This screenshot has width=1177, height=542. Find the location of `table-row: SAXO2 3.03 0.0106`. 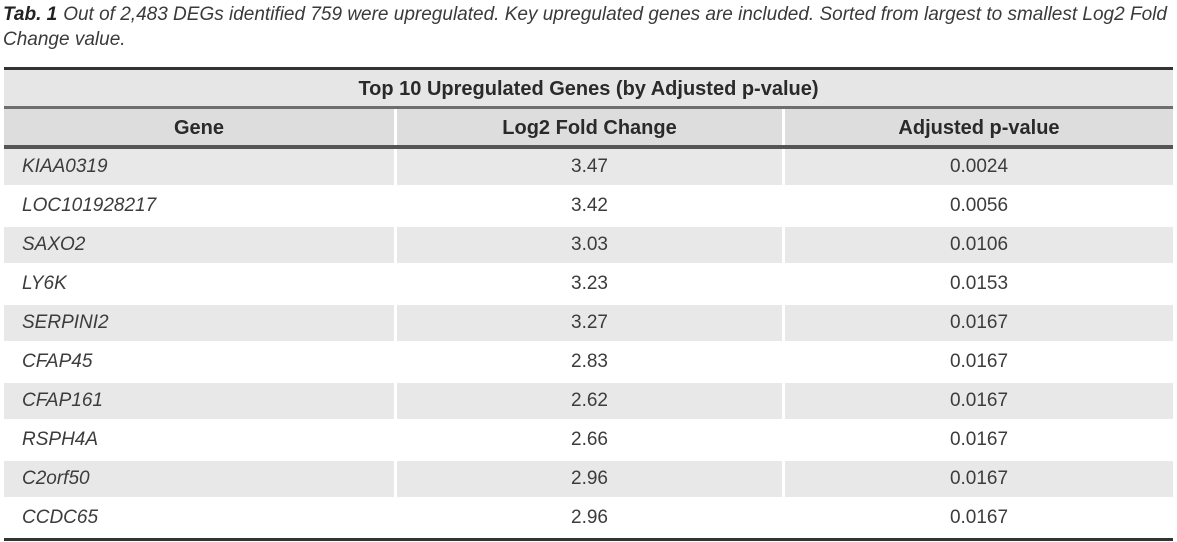

table-row: SAXO2 3.03 0.0106 is located at coordinates (588, 245).